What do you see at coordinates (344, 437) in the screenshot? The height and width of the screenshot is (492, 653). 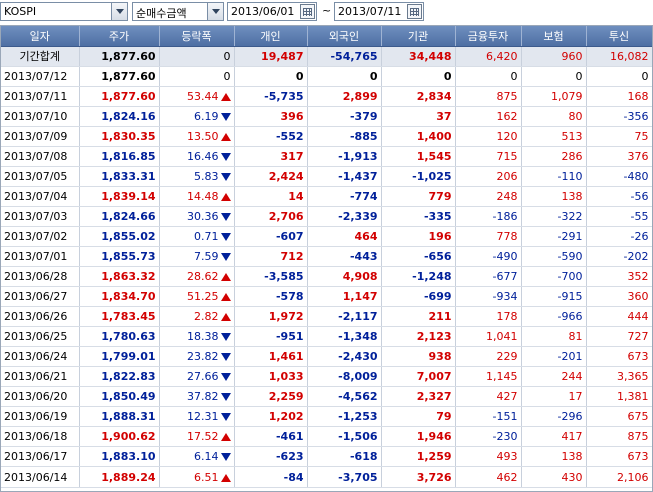 I see `row-foreign: -1,506` at bounding box center [344, 437].